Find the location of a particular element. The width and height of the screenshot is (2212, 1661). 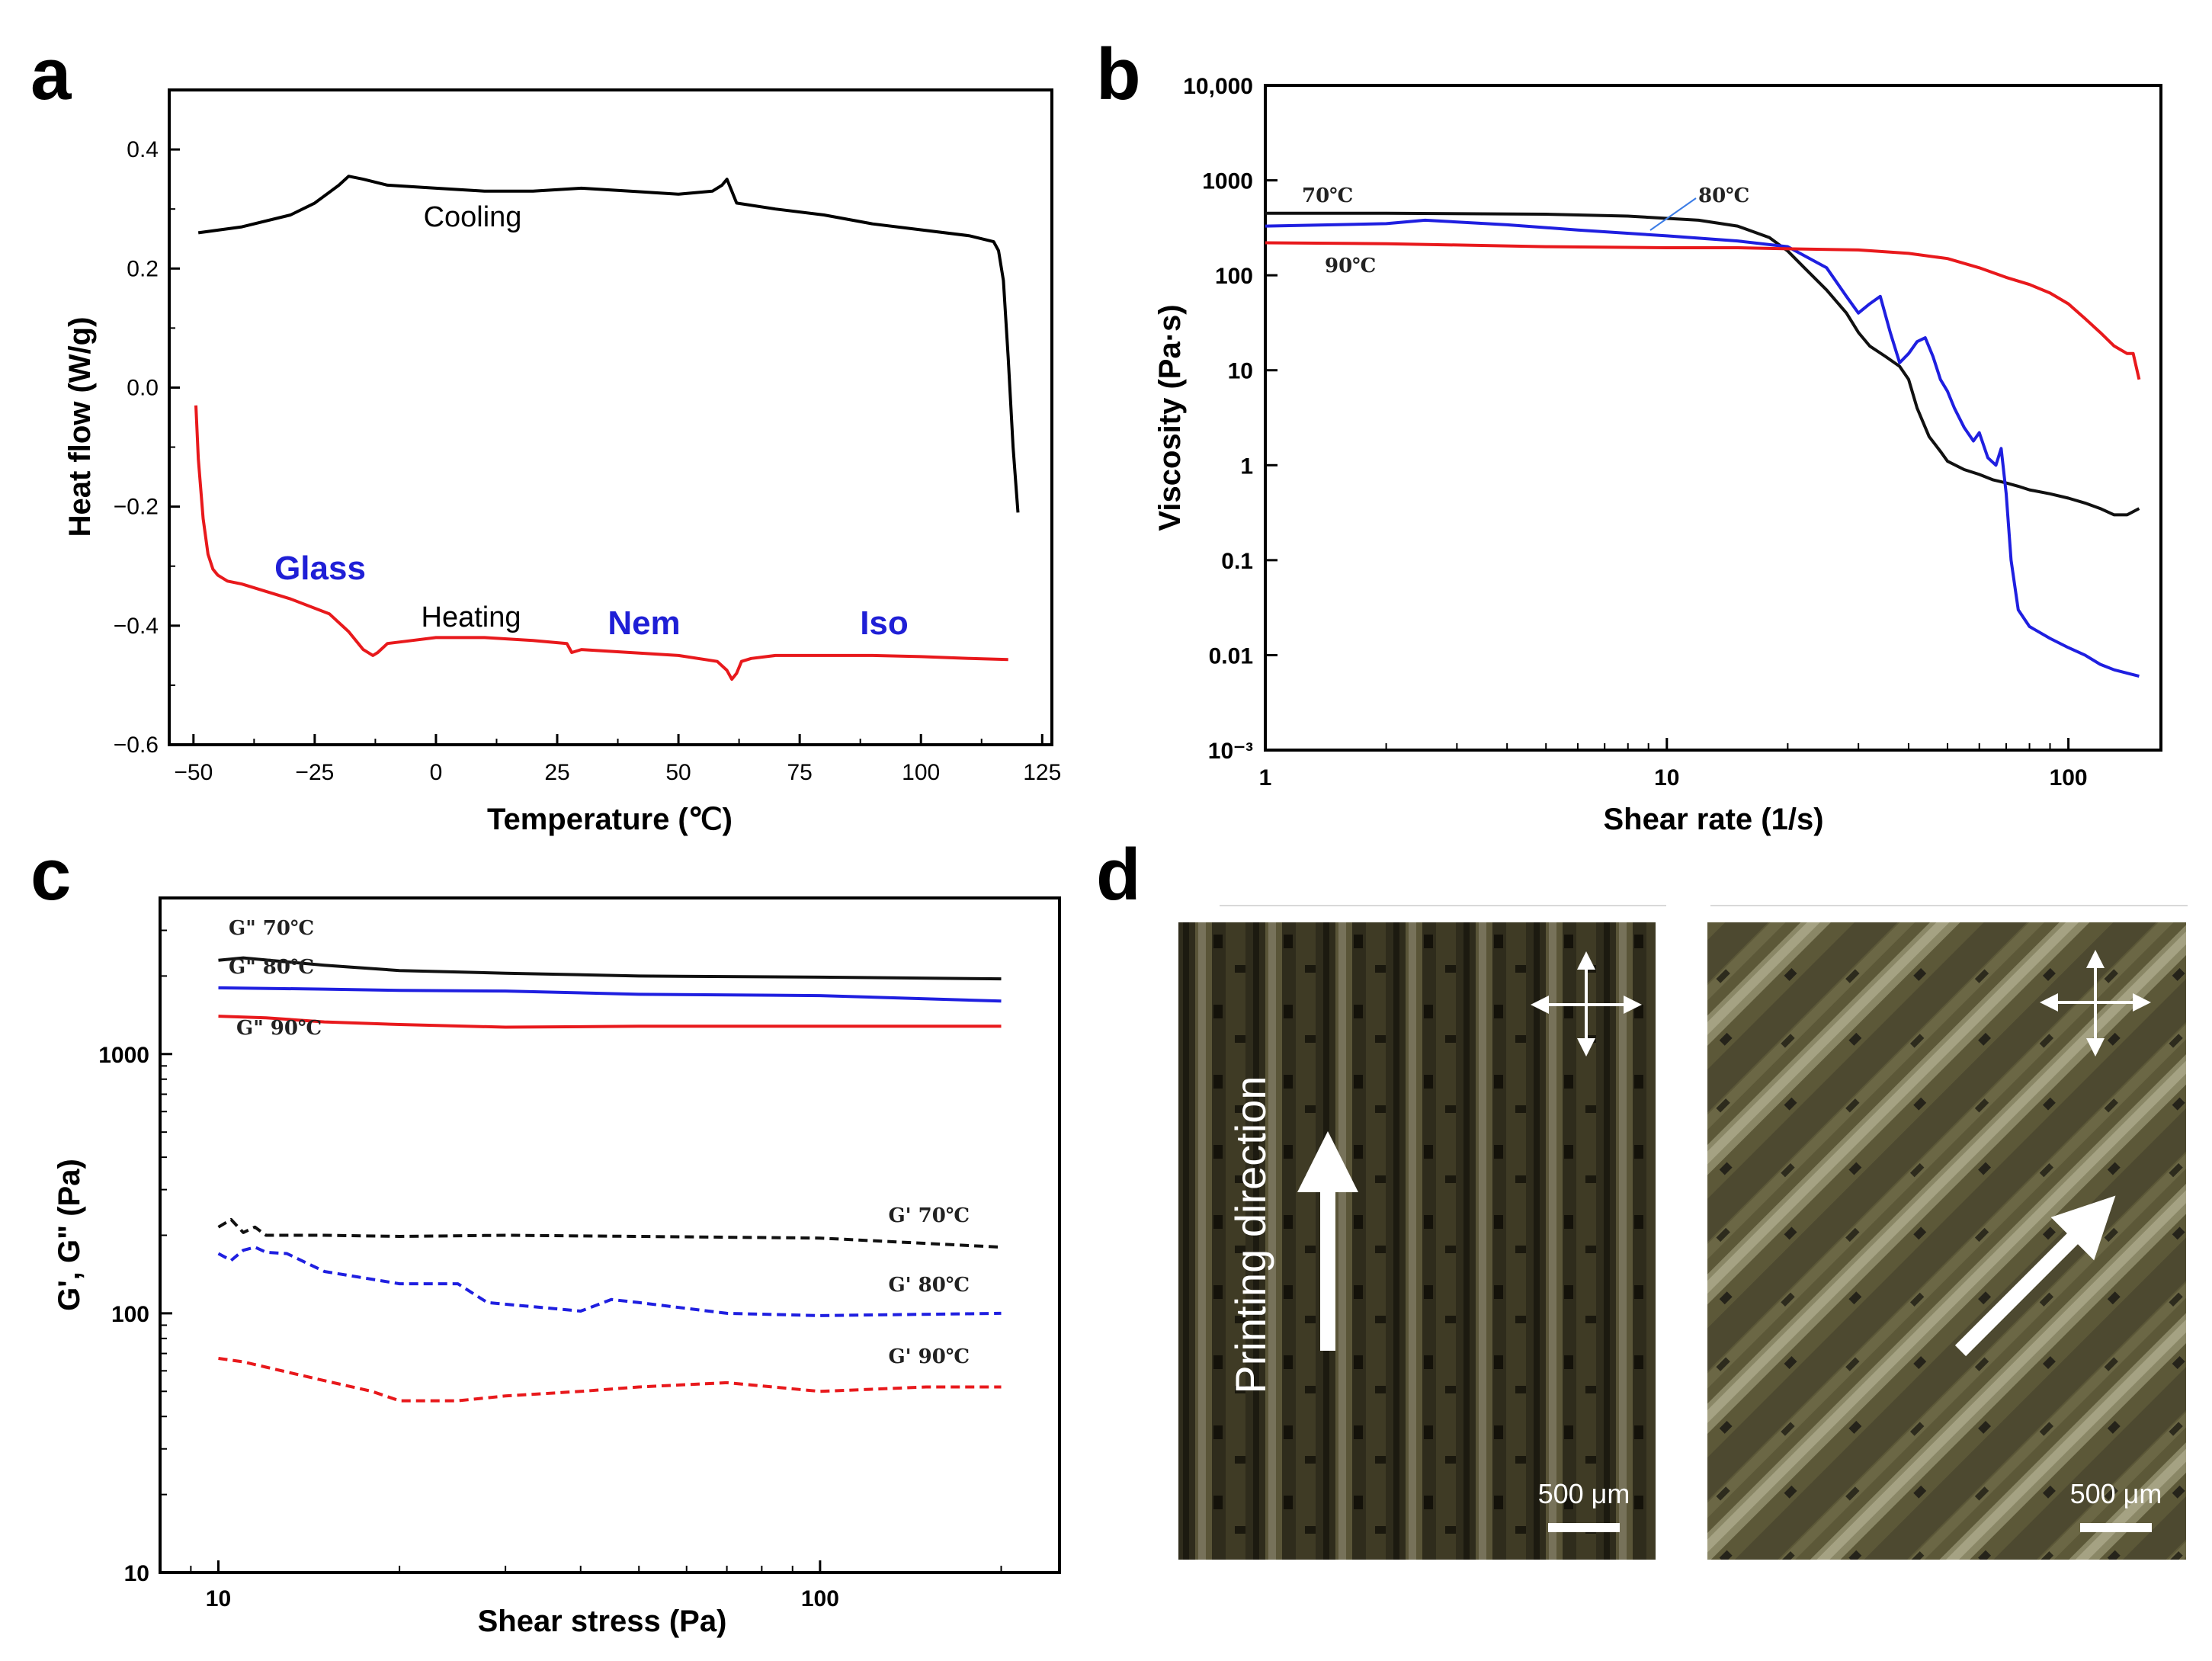

x-tick-label: −50 is located at coordinates (193, 772).